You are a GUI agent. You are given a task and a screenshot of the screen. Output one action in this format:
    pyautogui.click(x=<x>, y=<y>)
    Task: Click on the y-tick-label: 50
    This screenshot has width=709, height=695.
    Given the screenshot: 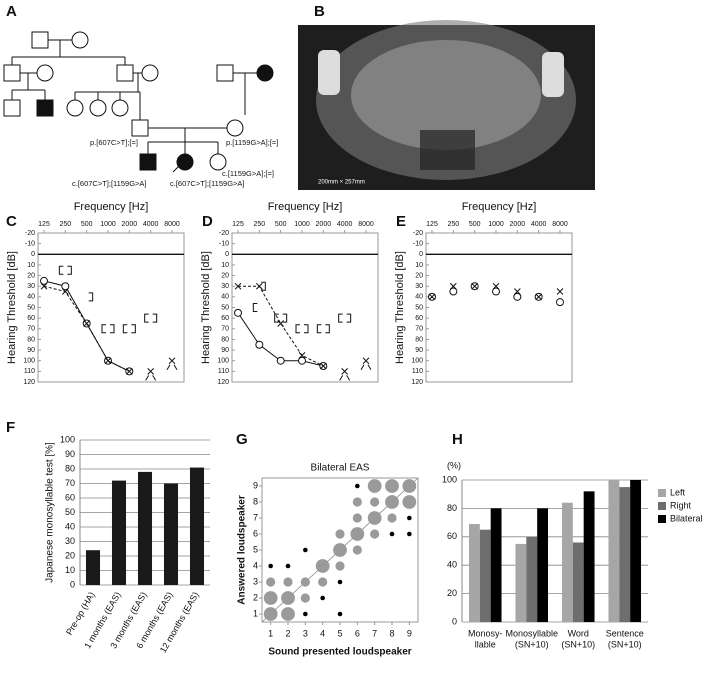 What is the action you would take?
    pyautogui.click(x=70, y=512)
    